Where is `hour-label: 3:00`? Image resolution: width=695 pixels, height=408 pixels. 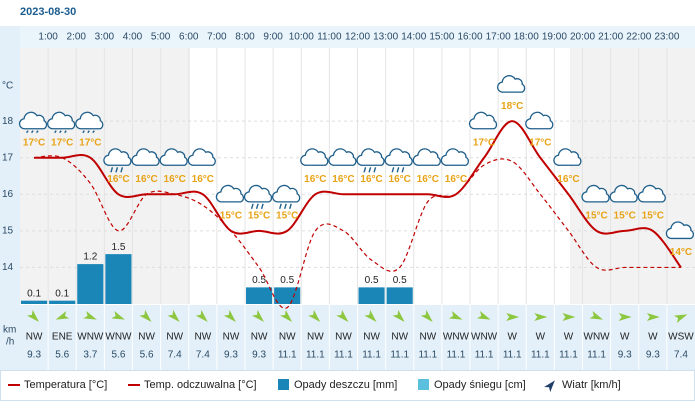 hour-label: 3:00 is located at coordinates (105, 37).